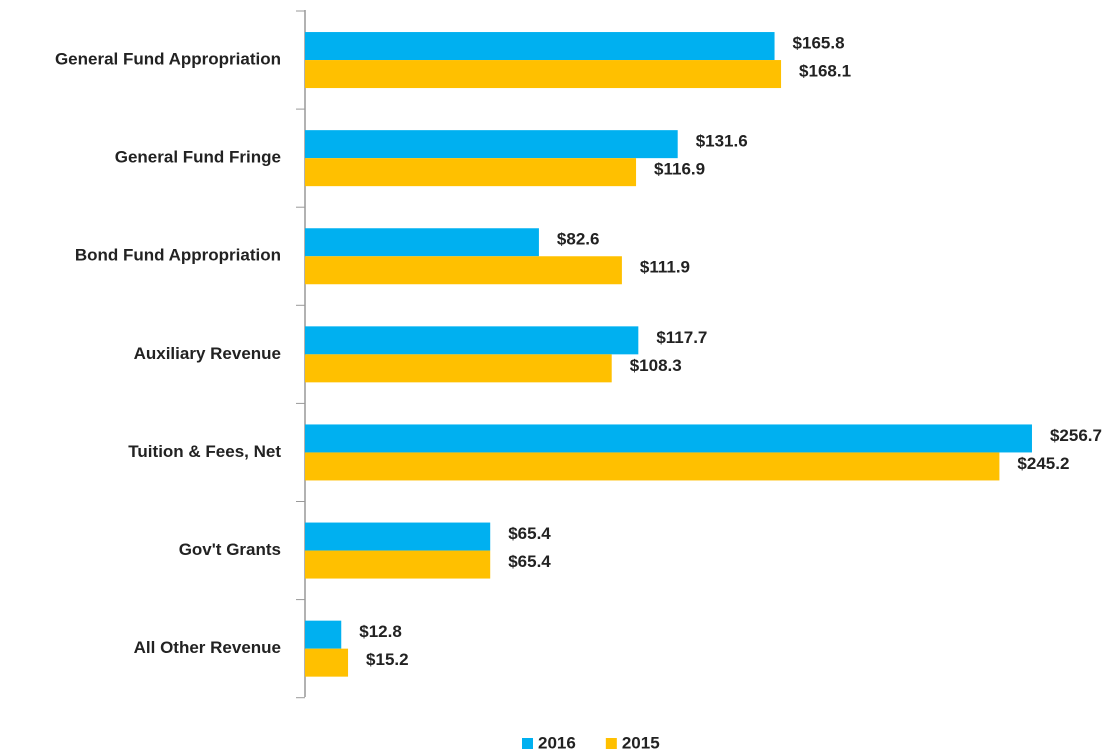 The image size is (1120, 755). I want to click on data-label: $131.6, so click(722, 141).